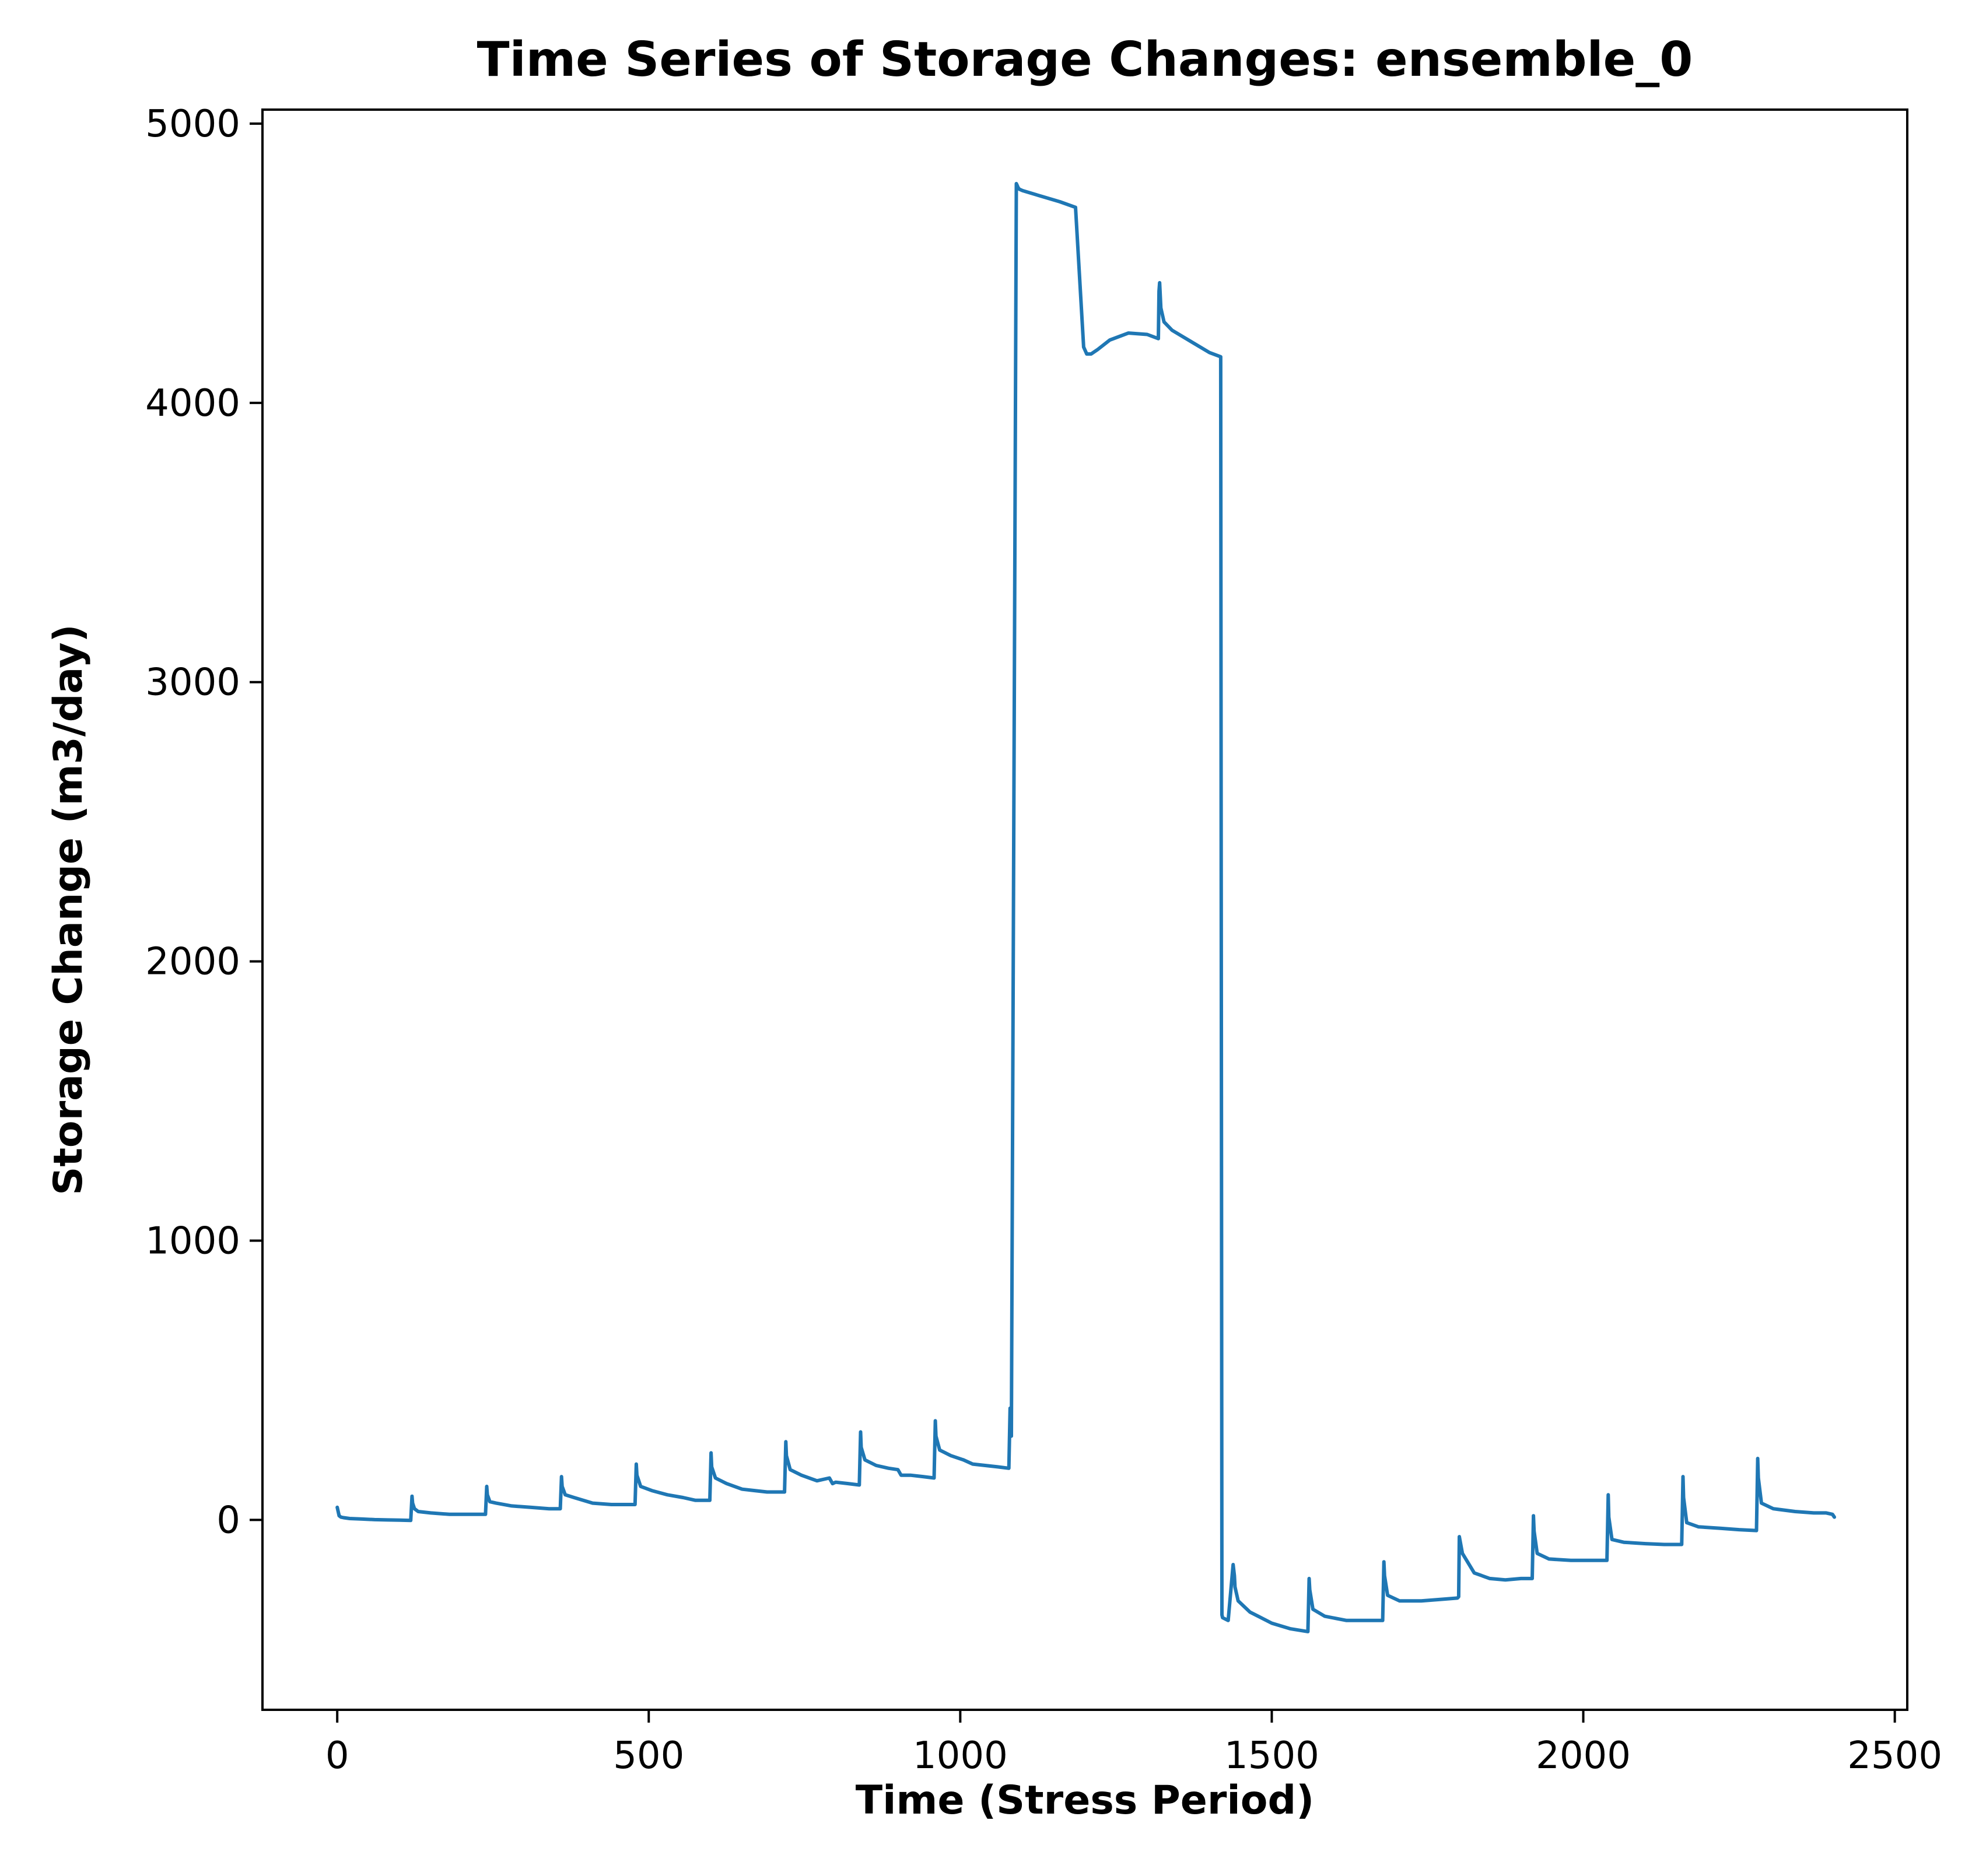  I want to click on x-tick-label: 2000, so click(1583, 1755).